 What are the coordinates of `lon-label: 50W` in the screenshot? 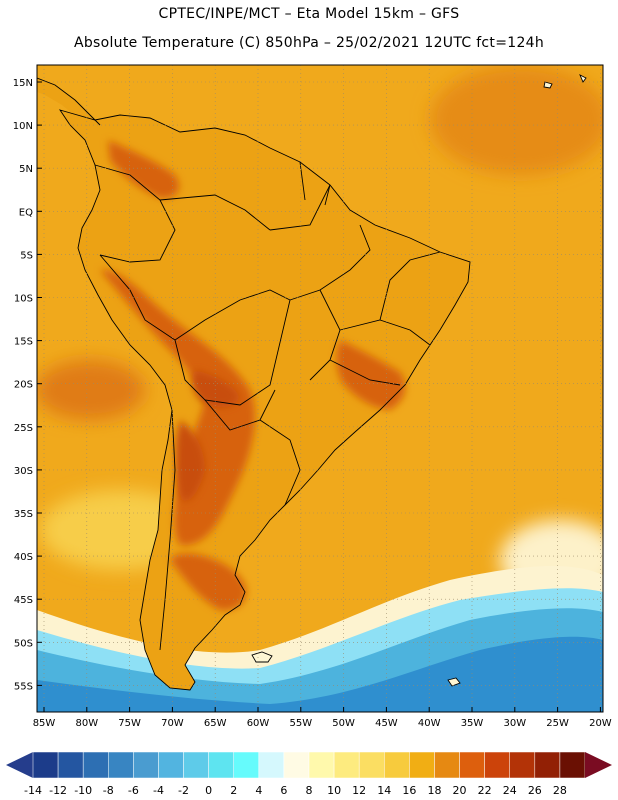 It's located at (343, 723).